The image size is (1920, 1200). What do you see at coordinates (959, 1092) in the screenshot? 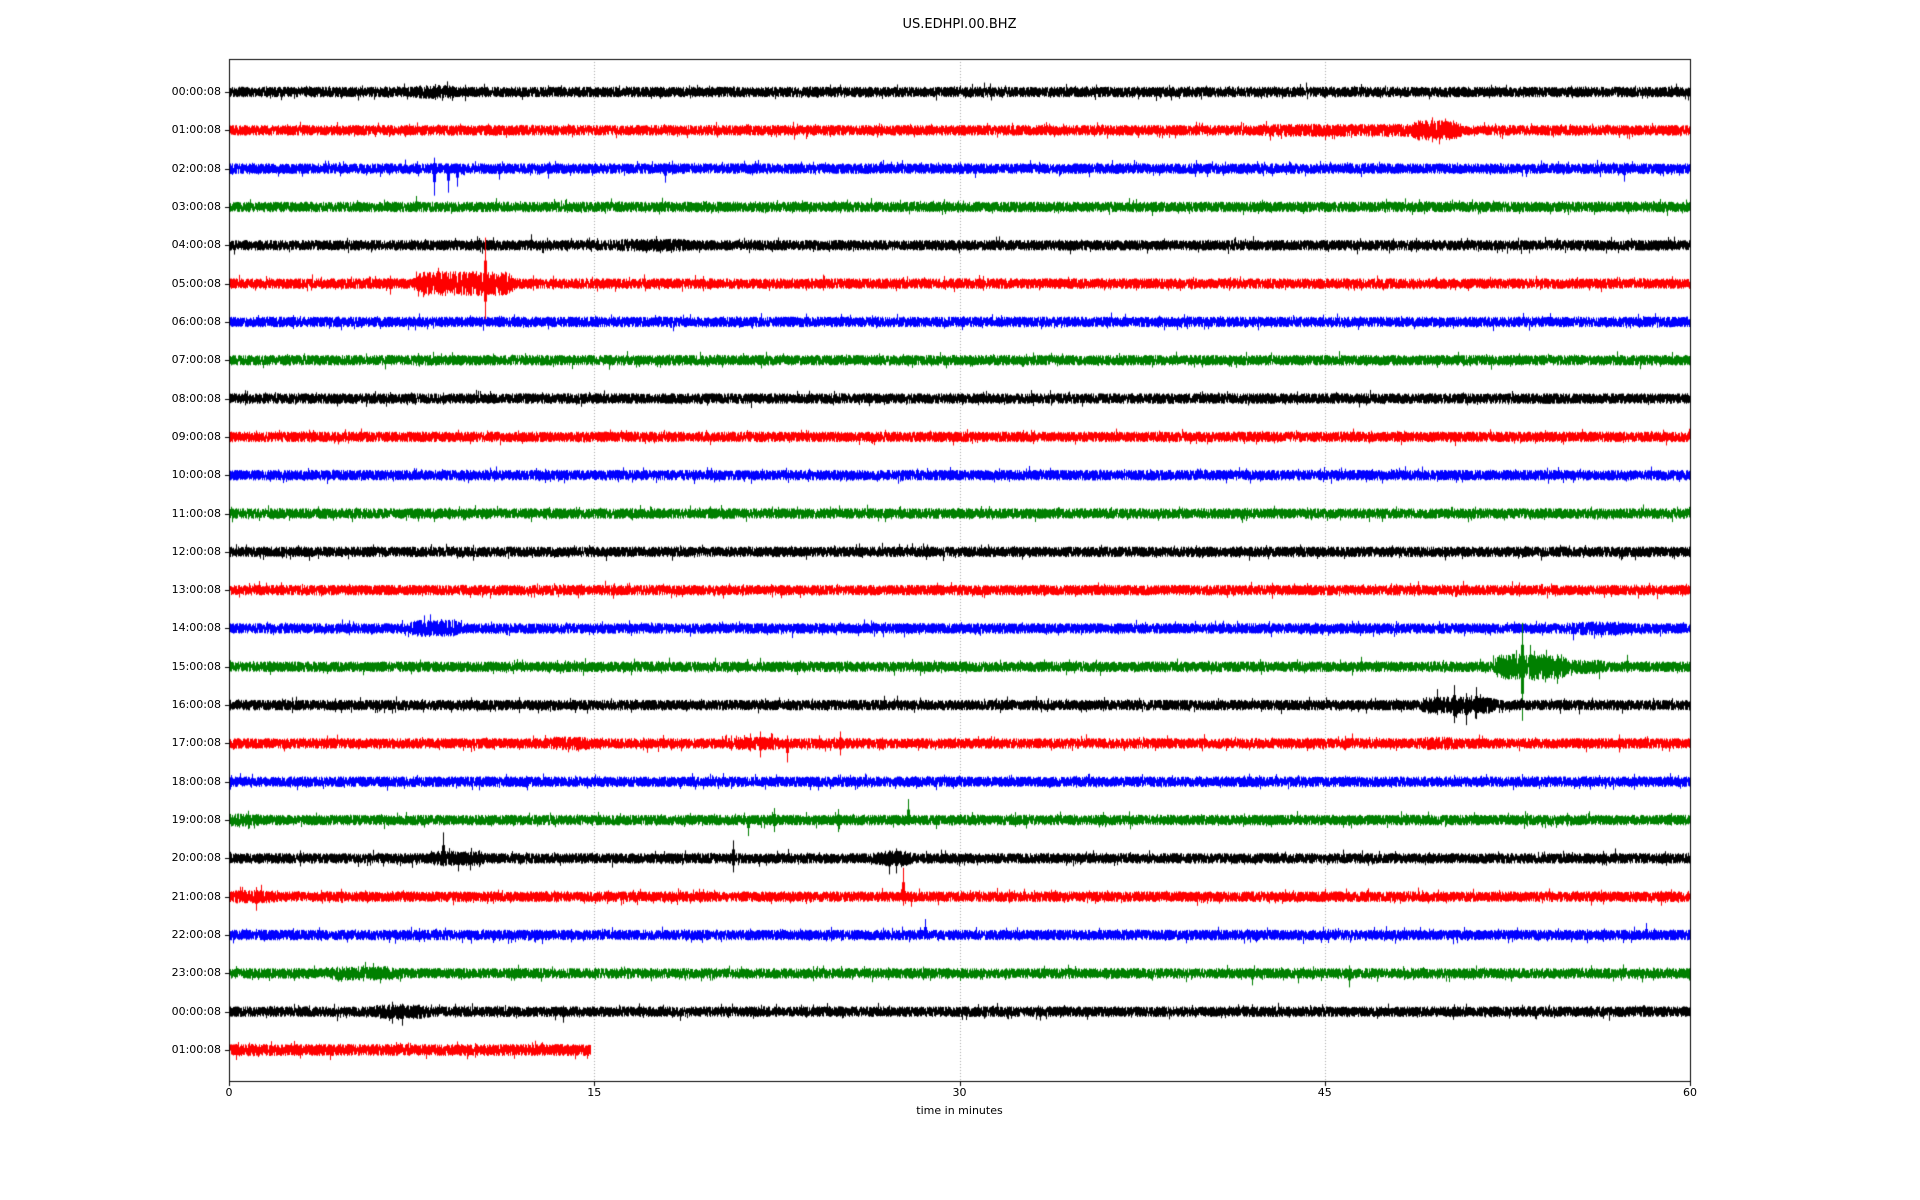
I see `x-tick-label: 30` at bounding box center [959, 1092].